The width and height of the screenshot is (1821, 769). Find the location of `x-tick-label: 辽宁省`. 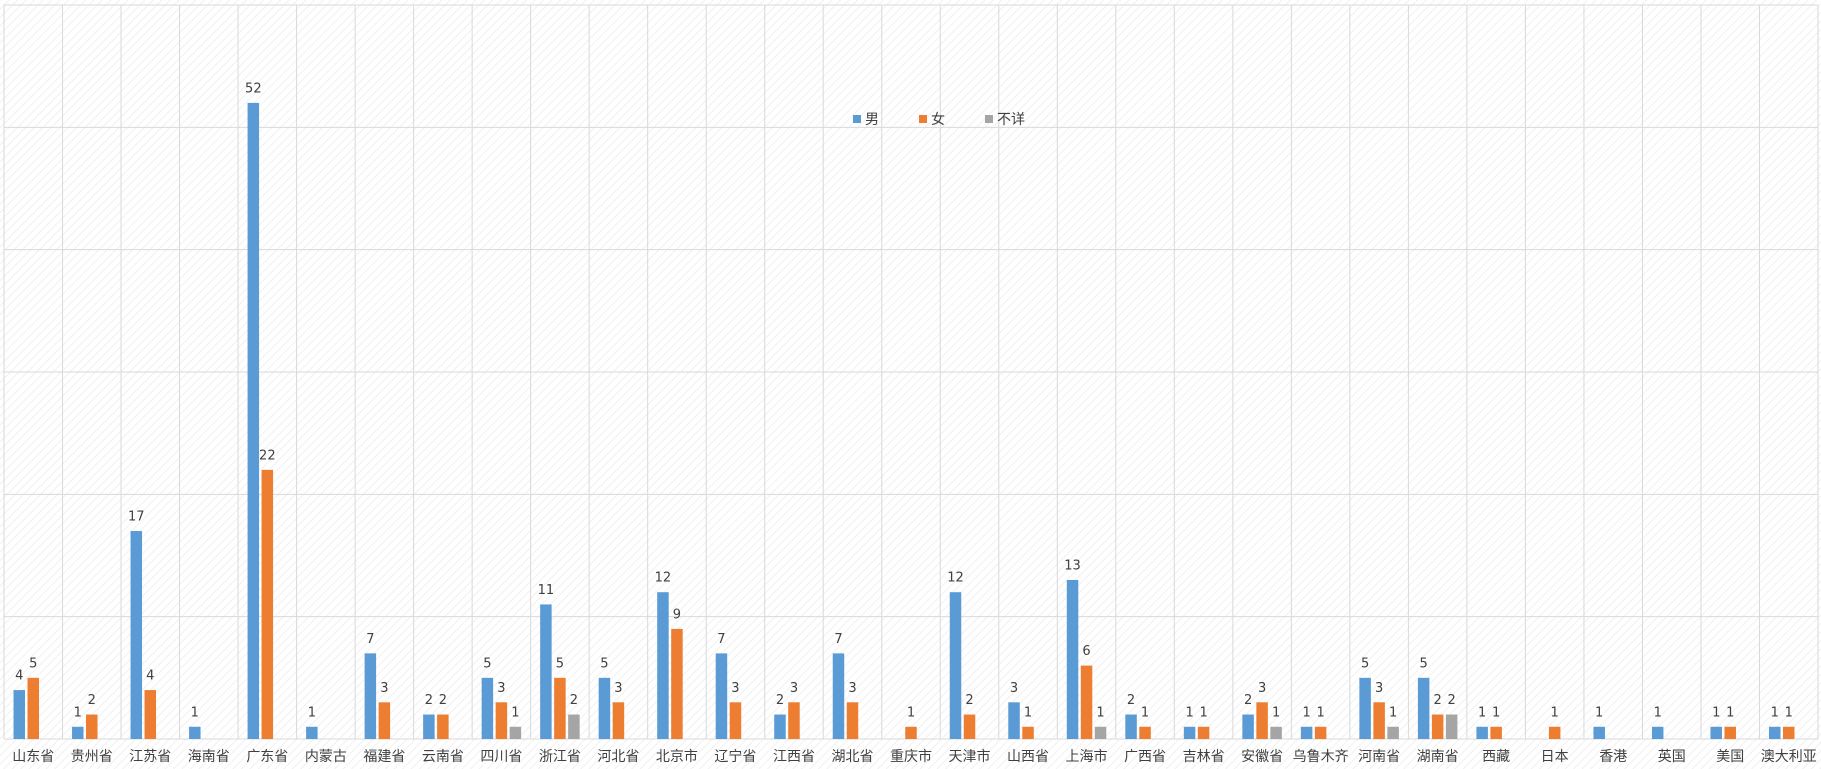

x-tick-label: 辽宁省 is located at coordinates (735, 756).